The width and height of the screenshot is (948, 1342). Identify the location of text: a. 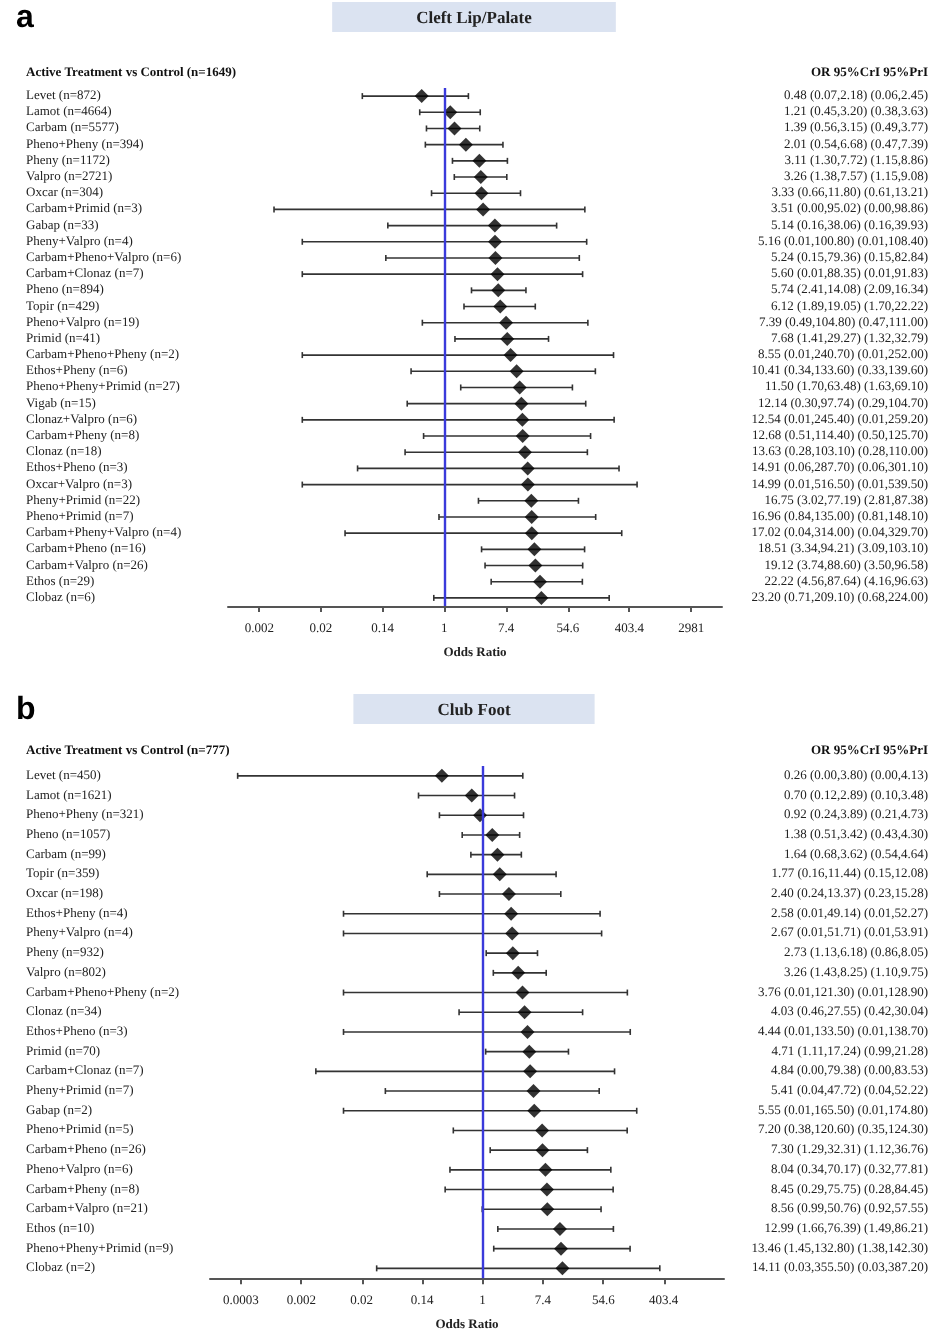
(25, 18).